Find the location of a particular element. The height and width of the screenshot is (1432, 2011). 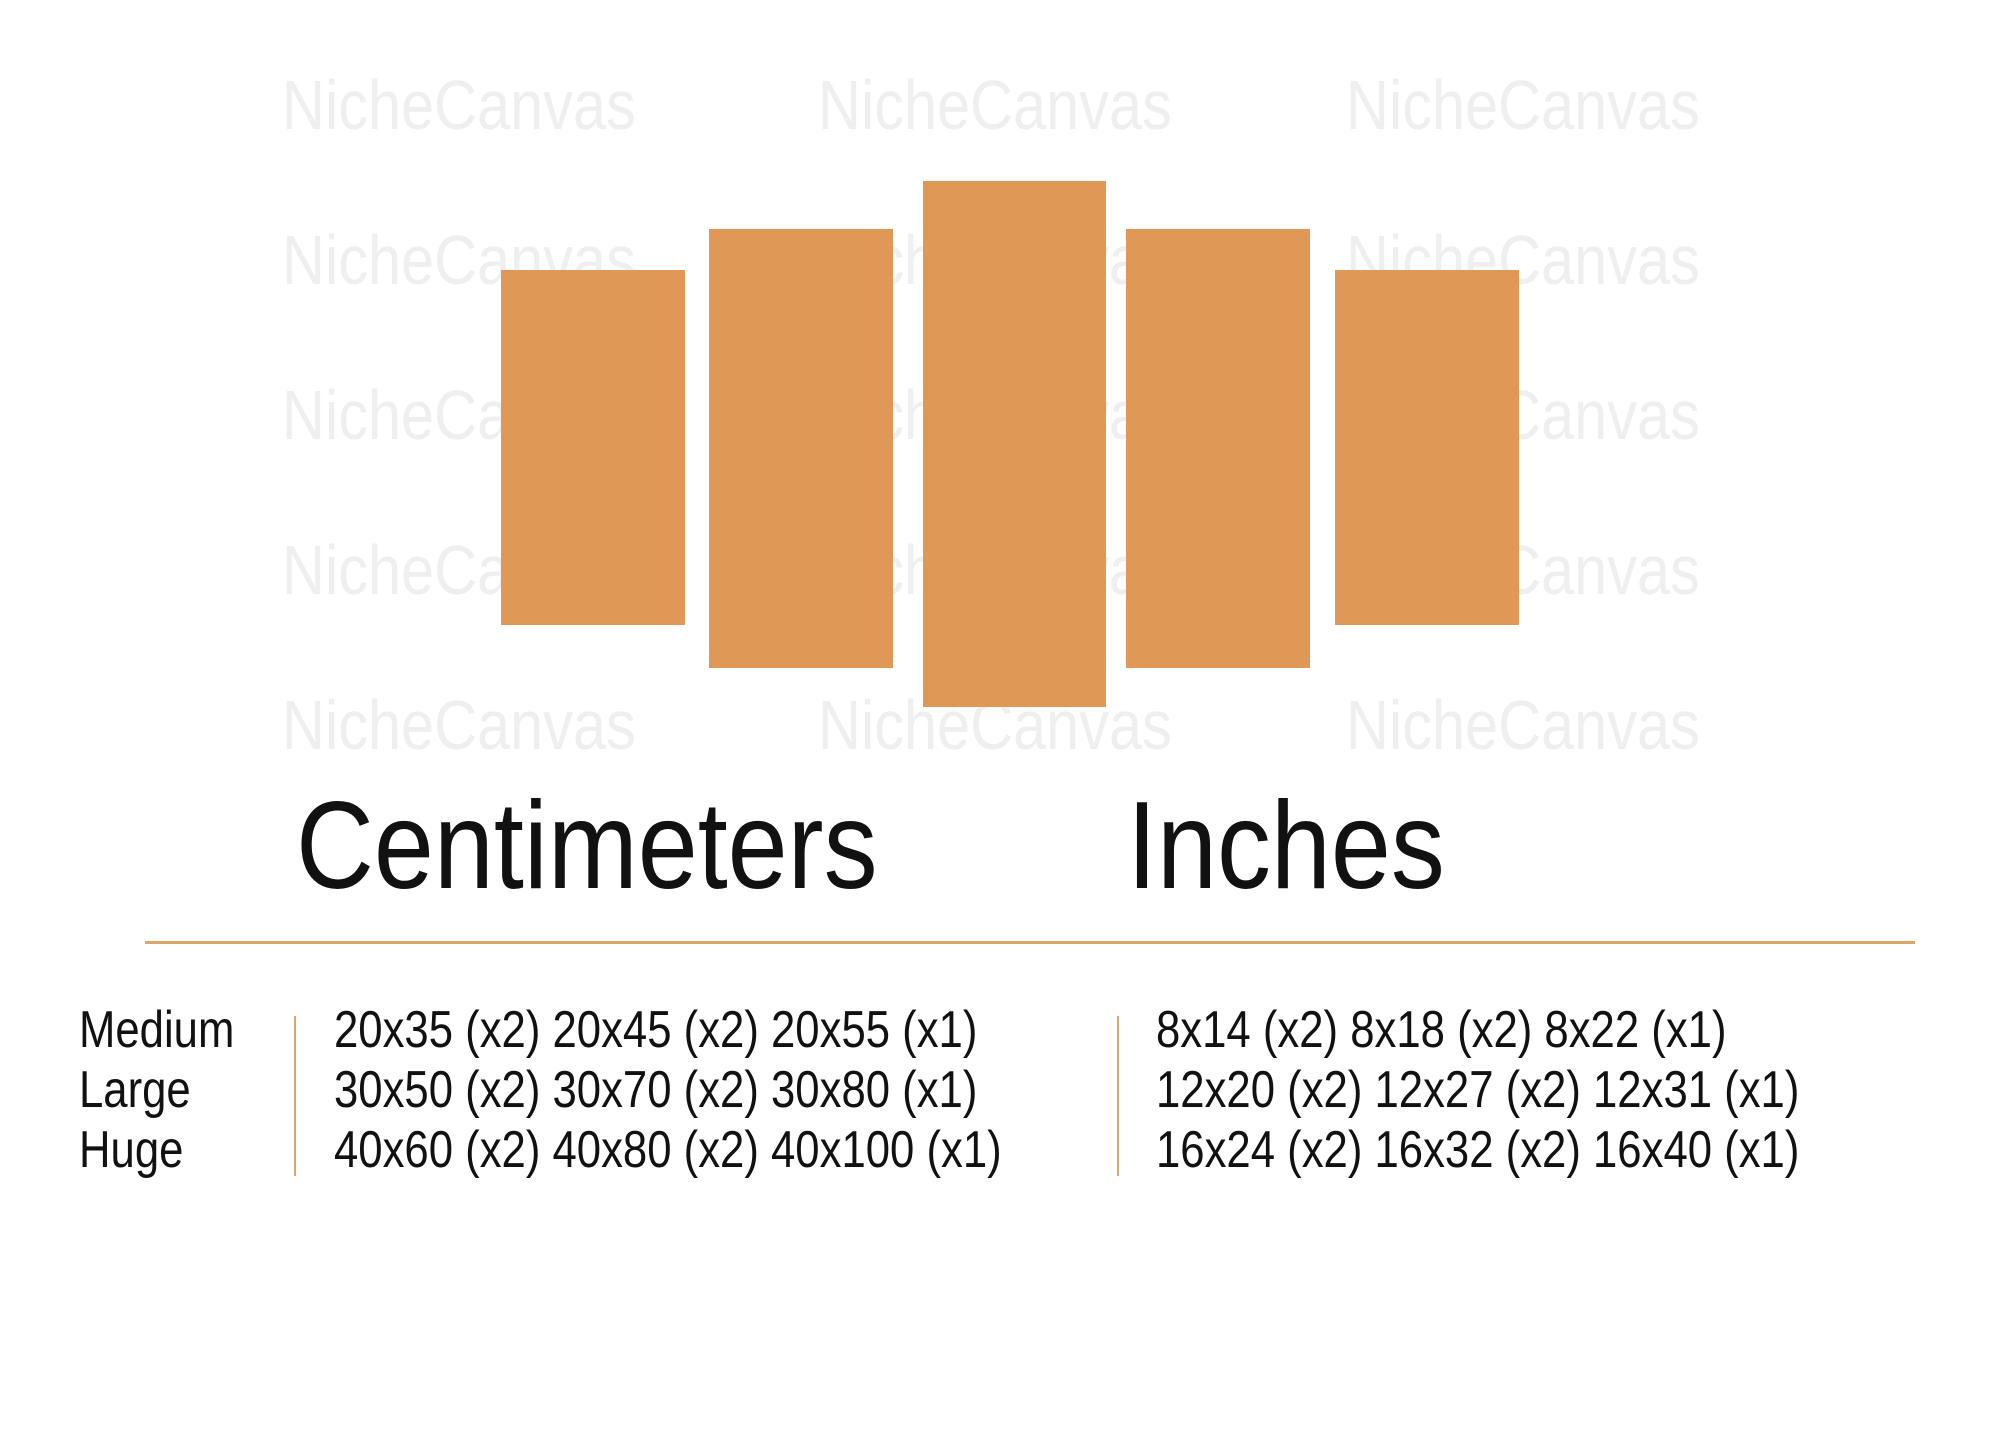

cm-size-large: 30x50 (x2) 30x70 (x2) 30x80 (x1) is located at coordinates (656, 1090).